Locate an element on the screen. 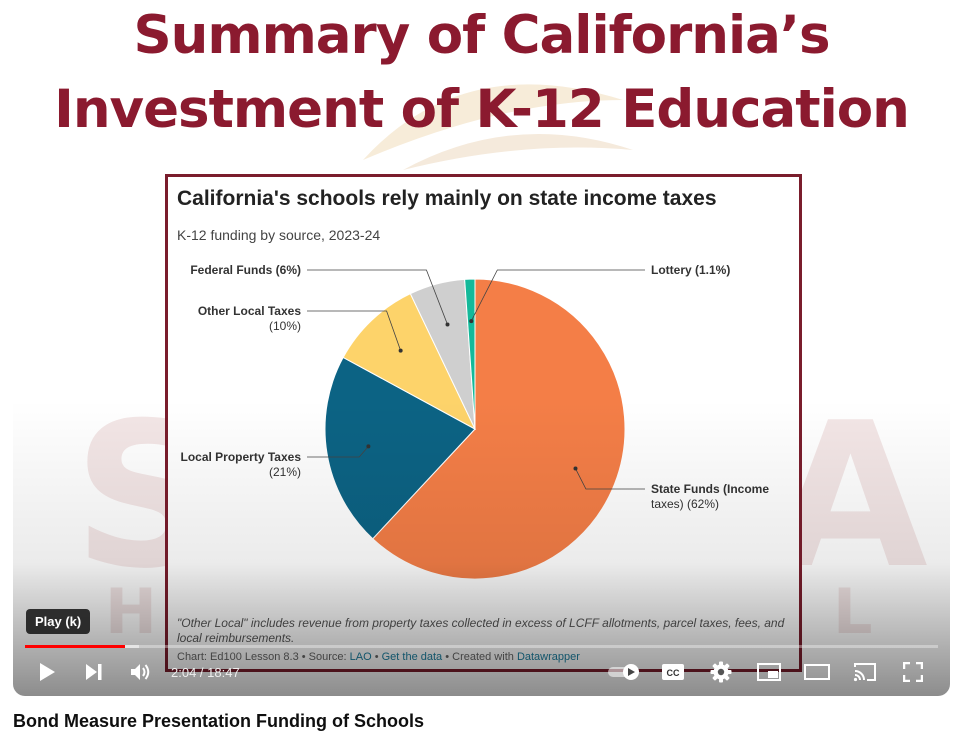 This screenshot has width=965, height=738. play-icon is located at coordinates (47, 672).